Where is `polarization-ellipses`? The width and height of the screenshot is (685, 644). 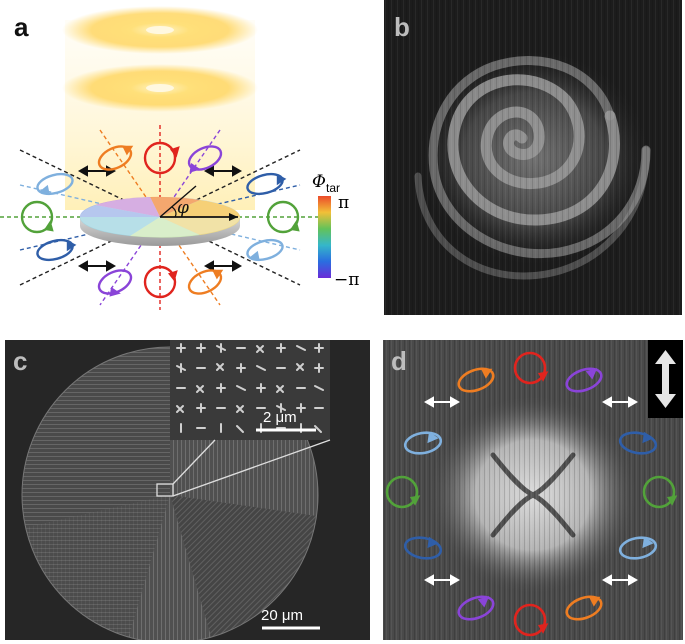 polarization-ellipses is located at coordinates (160, 220).